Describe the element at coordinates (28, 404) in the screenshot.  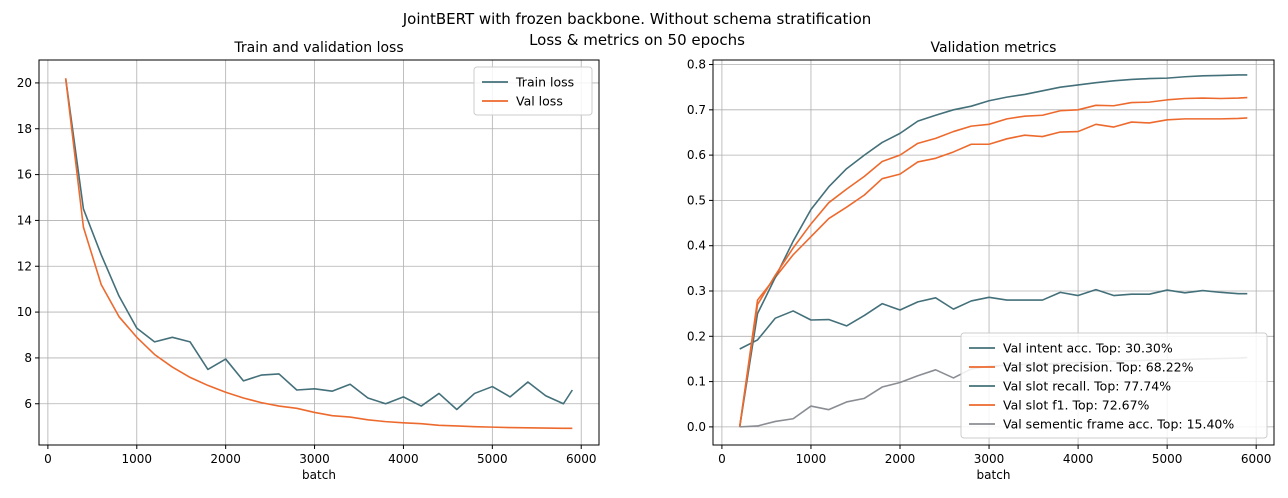
I see `y-tick-label: 6` at that location.